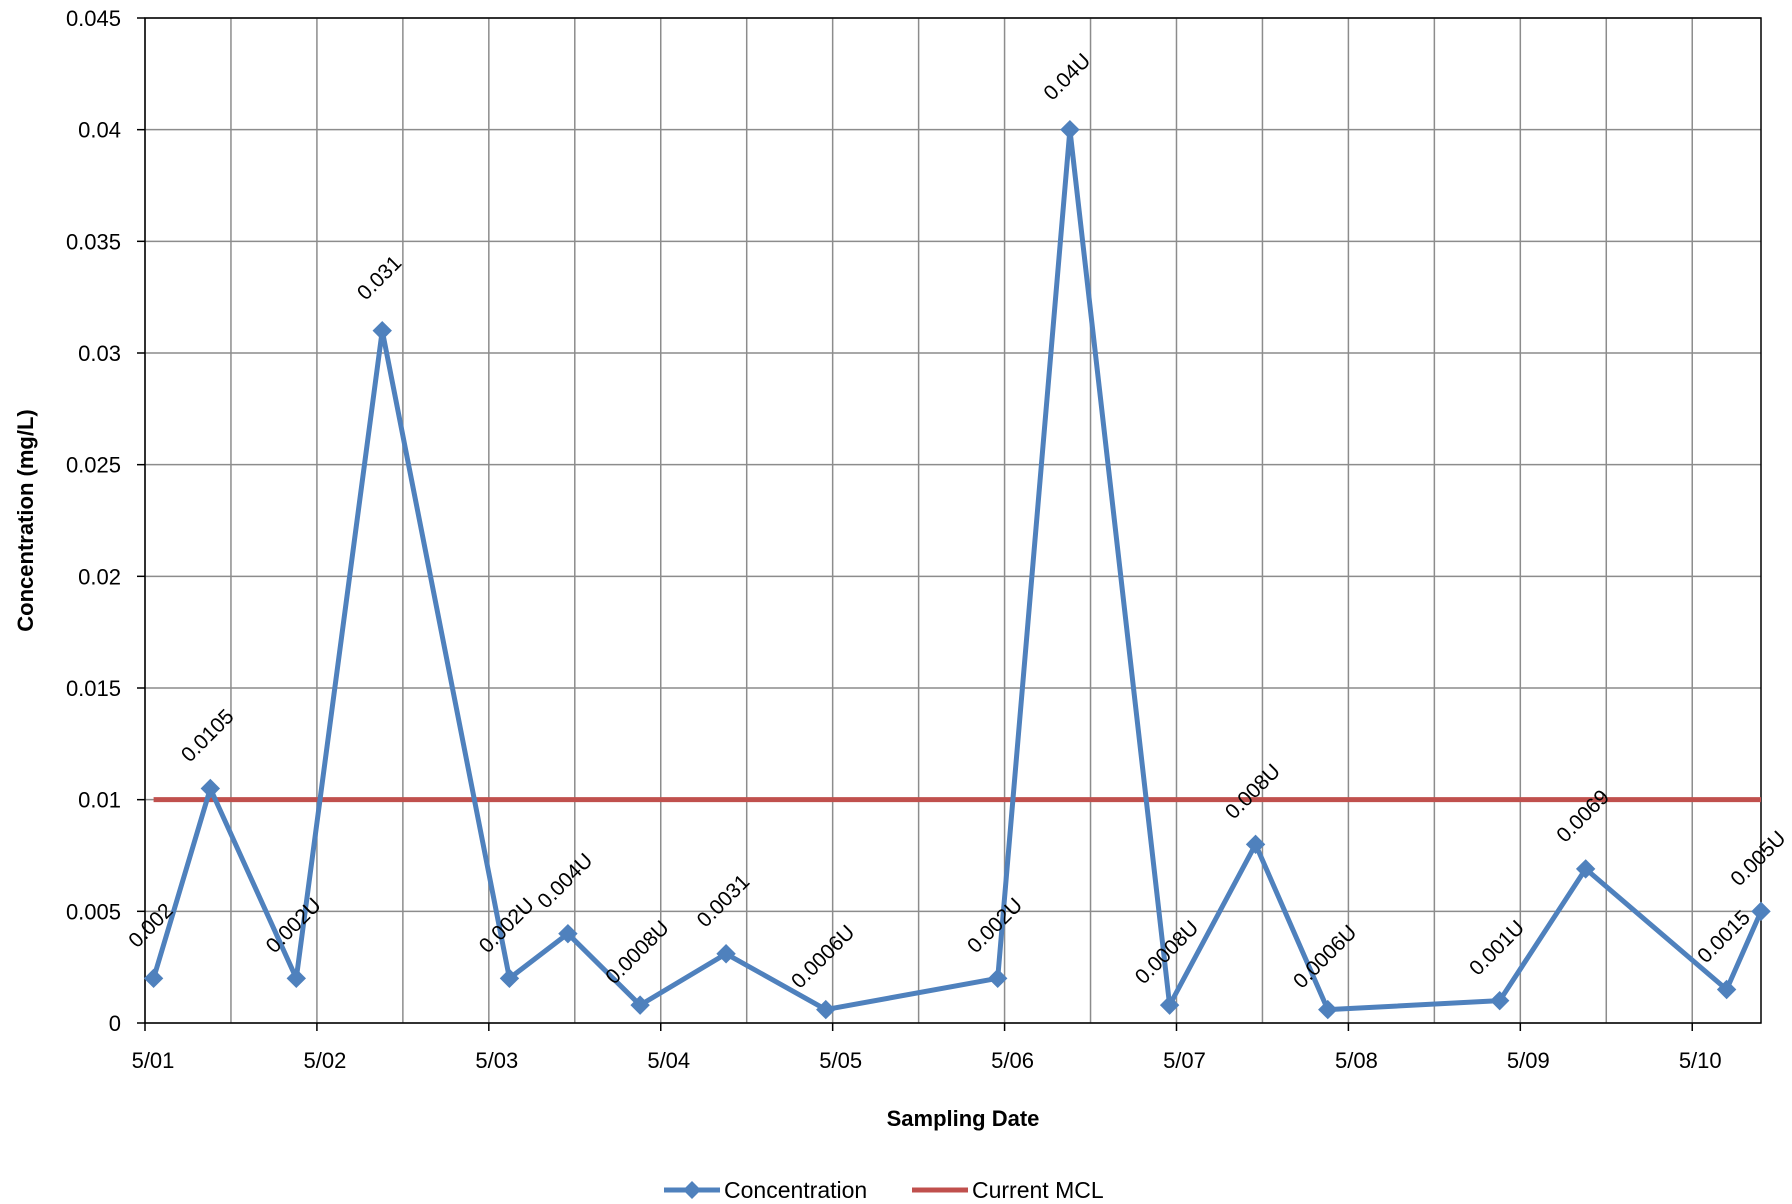 The image size is (1792, 1204). Describe the element at coordinates (153, 1060) in the screenshot. I see `x-tick-label: 5/01` at that location.